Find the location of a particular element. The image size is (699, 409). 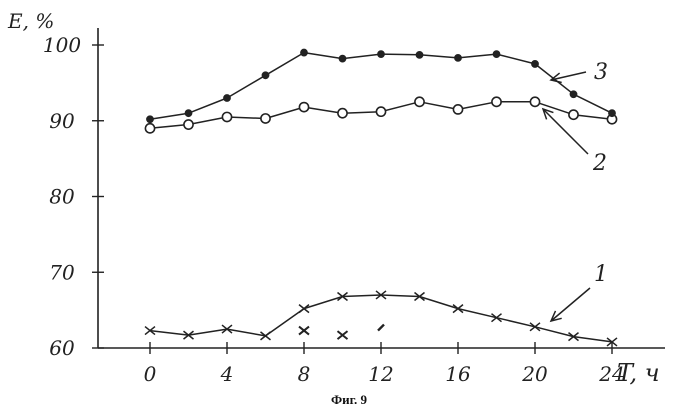

series-label-3: 3 is located at coordinates (601, 72).